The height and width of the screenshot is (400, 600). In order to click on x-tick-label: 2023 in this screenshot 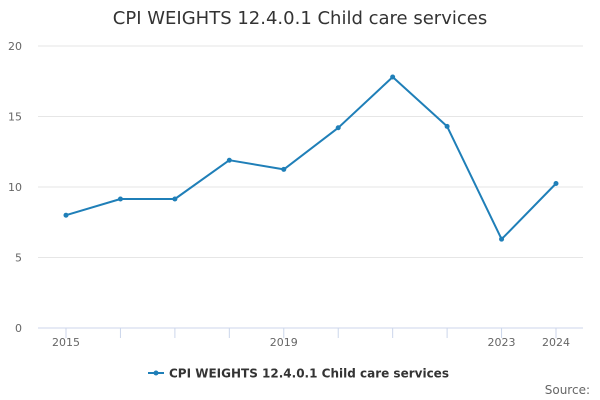, I will do `click(502, 342)`.